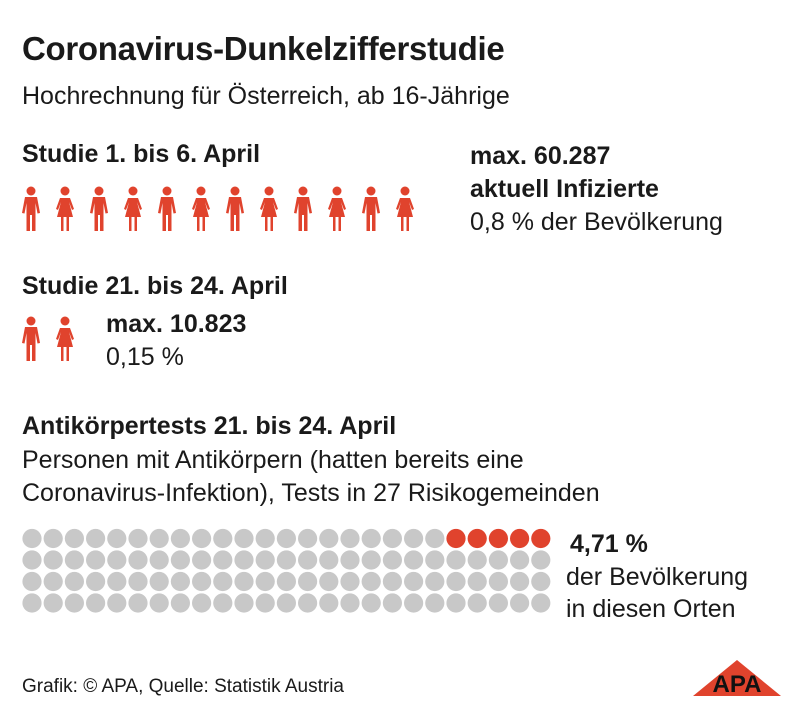 The image size is (800, 709). Describe the element at coordinates (609, 544) in the screenshot. I see `antibody-percent: 4,71 %` at that location.